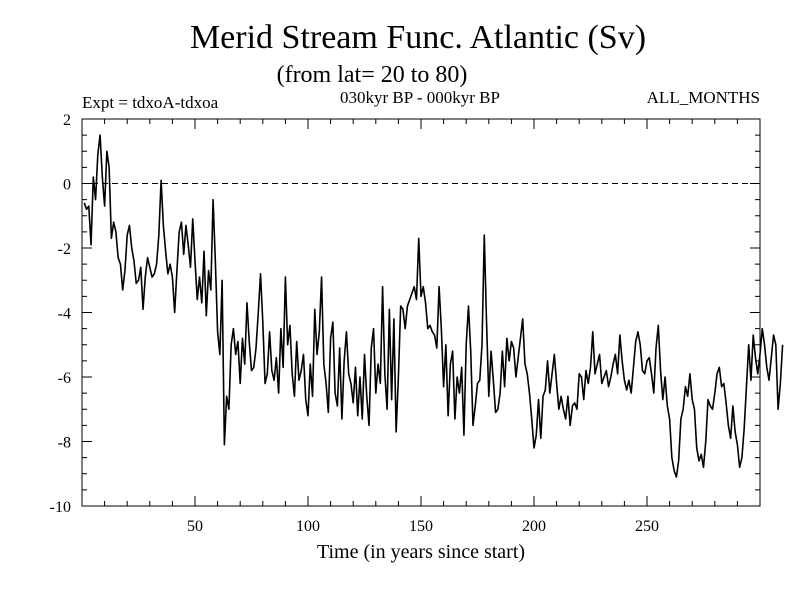 Image resolution: width=800 pixels, height=605 pixels. What do you see at coordinates (60, 507) in the screenshot?
I see `y-tick-label: -10` at bounding box center [60, 507].